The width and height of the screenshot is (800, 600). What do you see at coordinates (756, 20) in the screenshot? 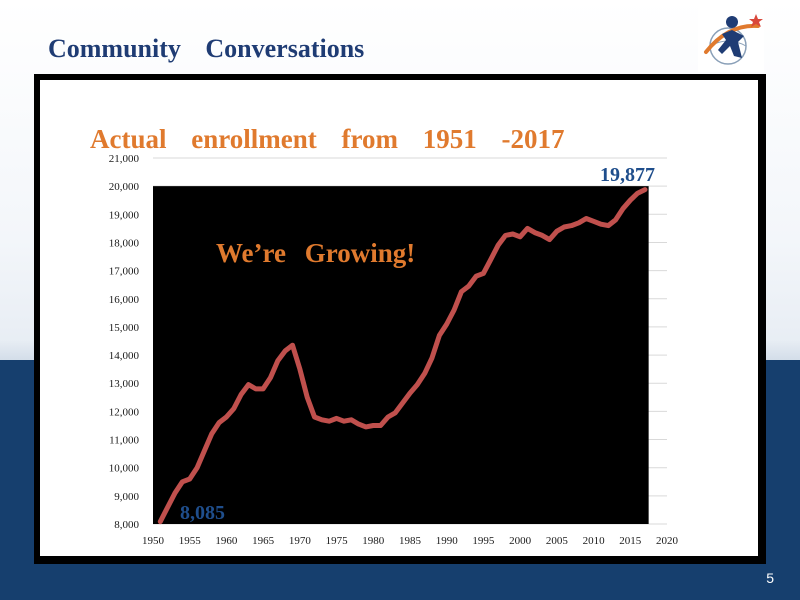
I see `logo-star` at bounding box center [756, 20].